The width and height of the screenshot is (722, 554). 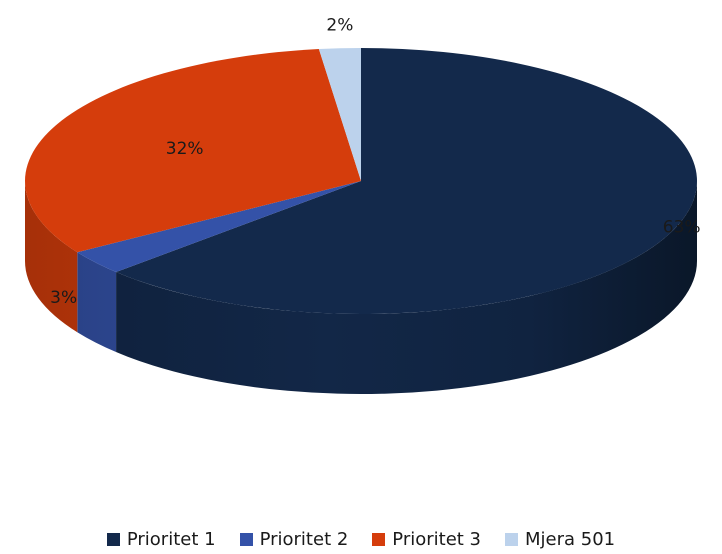 I want to click on legend-item-prioritet-3: Prioritet 3, so click(x=426, y=539).